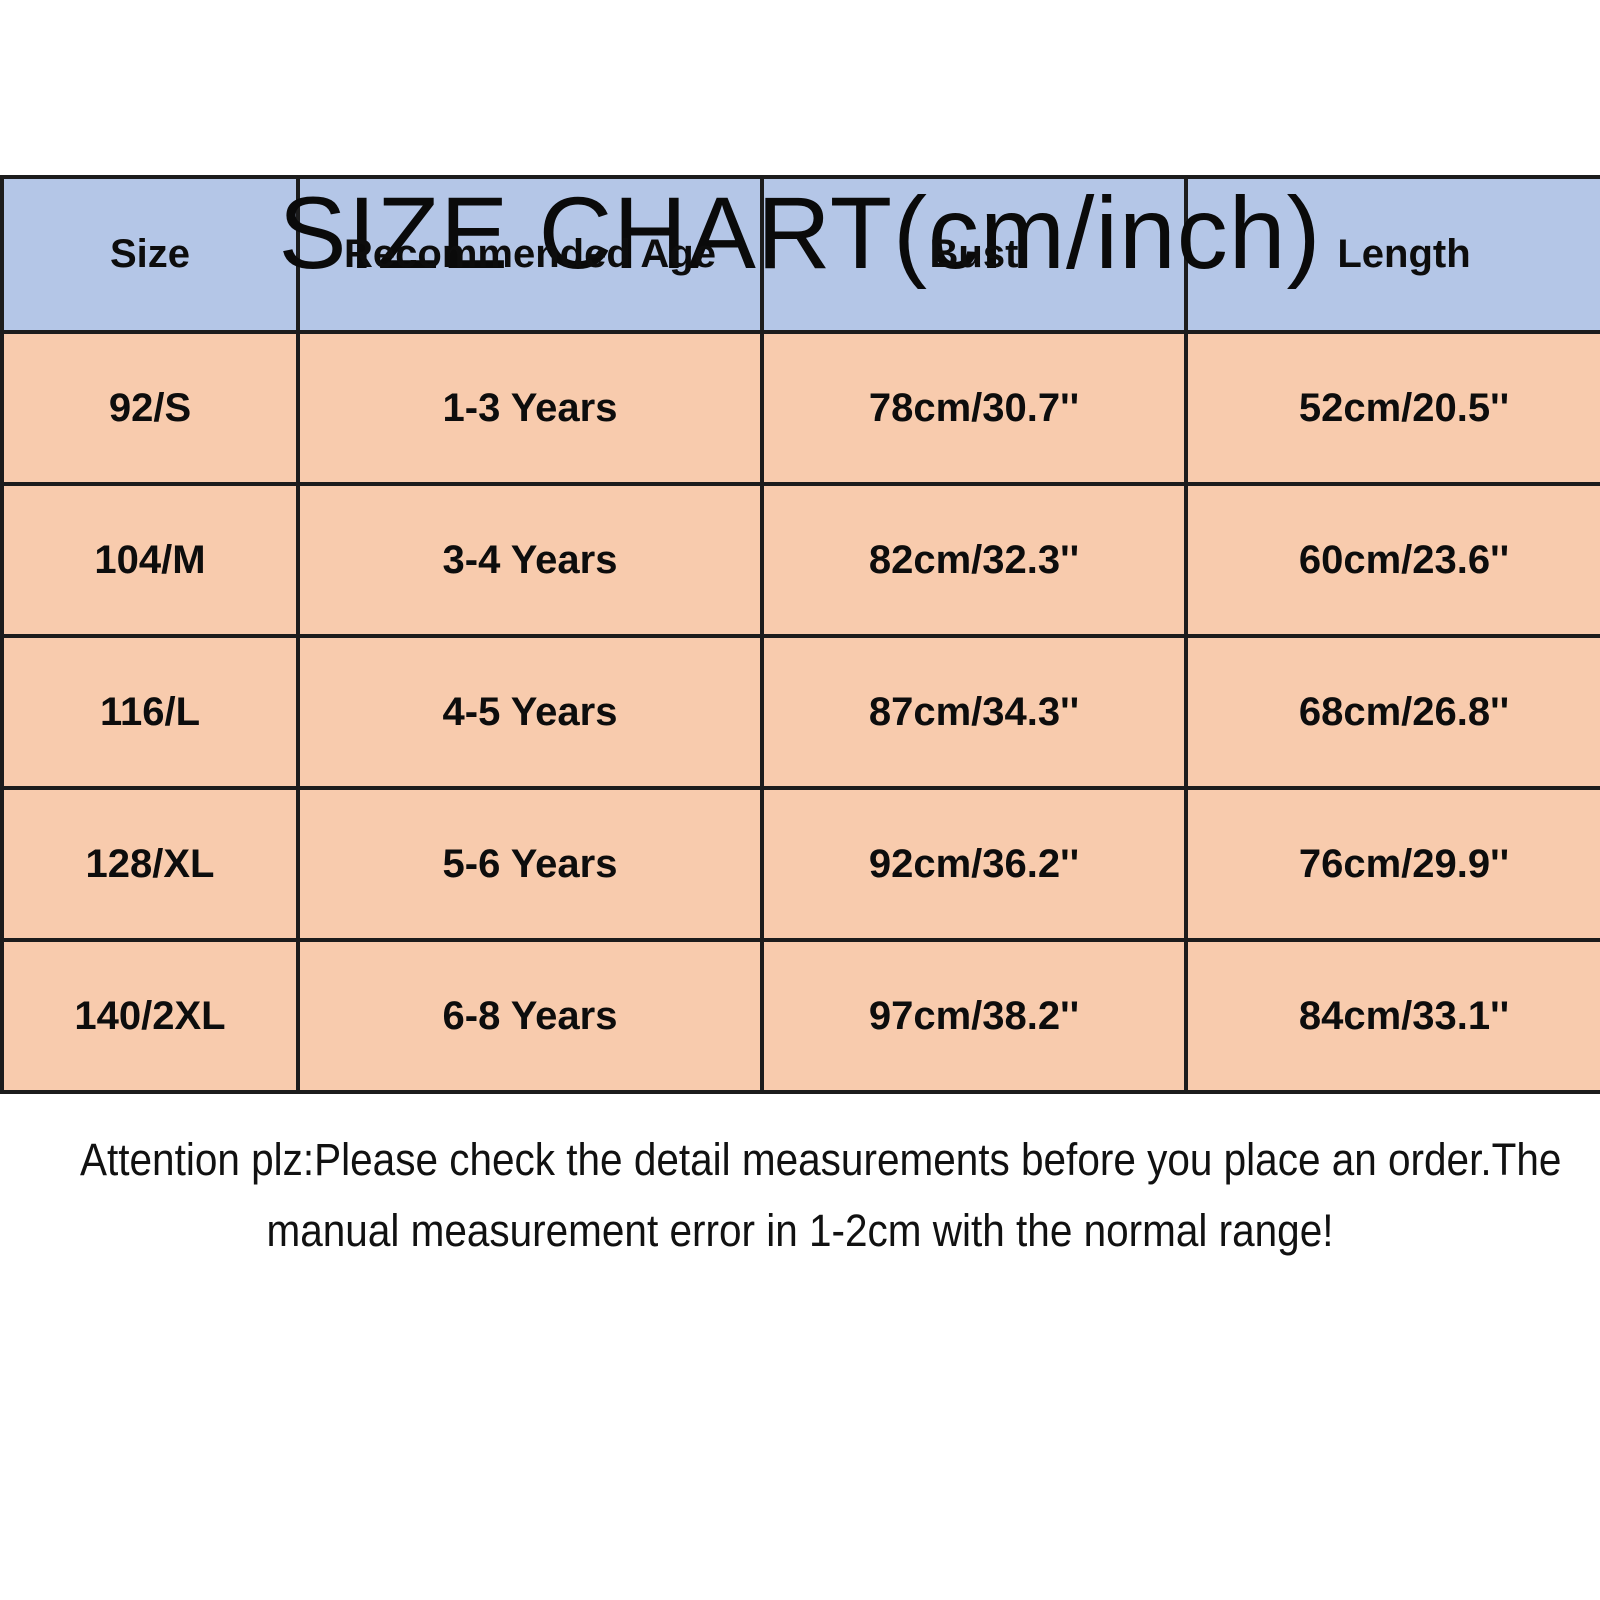 The height and width of the screenshot is (1600, 1600). I want to click on table-cell-bust: 87cm/34.3'', so click(974, 712).